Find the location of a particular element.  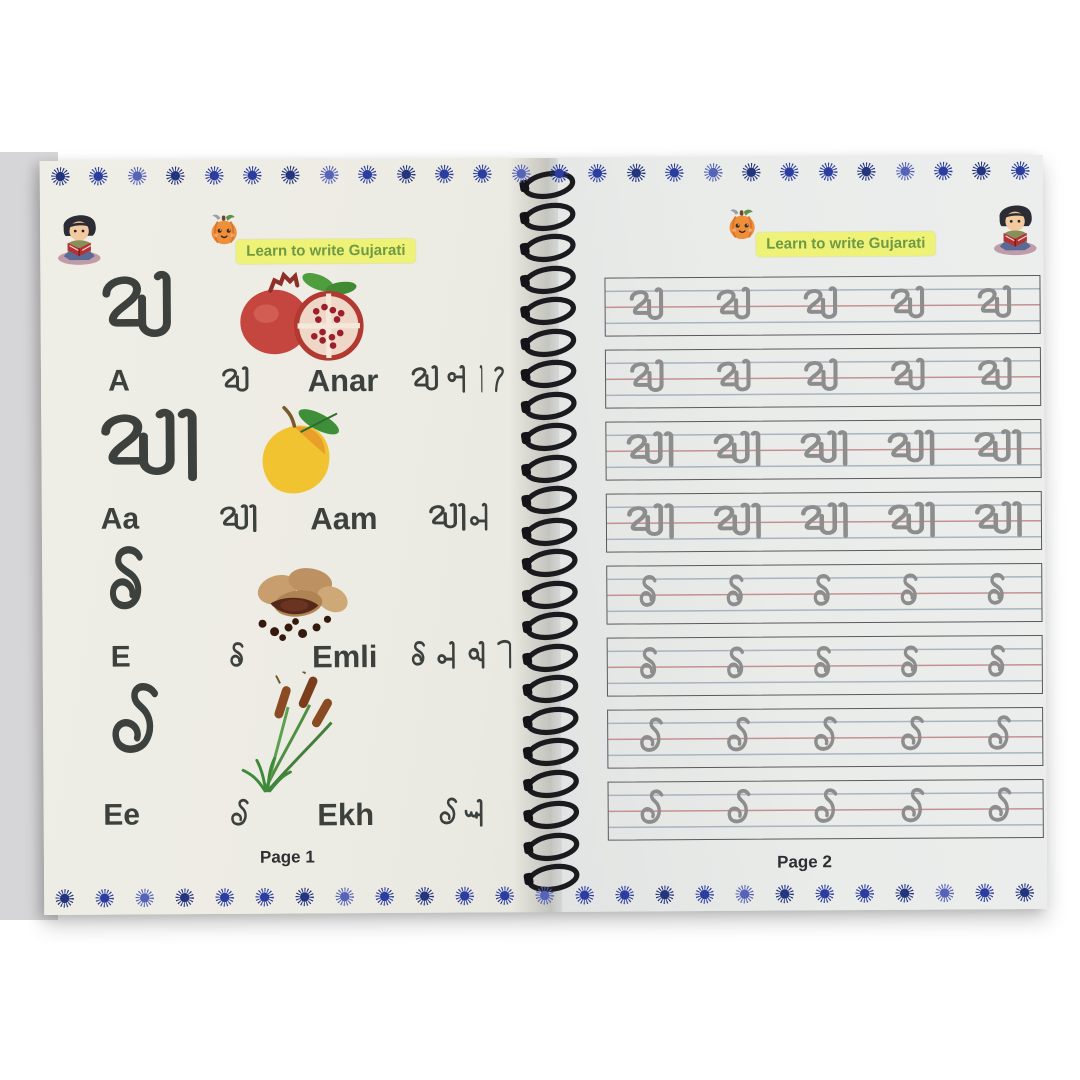

big-letter-a is located at coordinates (141, 311).